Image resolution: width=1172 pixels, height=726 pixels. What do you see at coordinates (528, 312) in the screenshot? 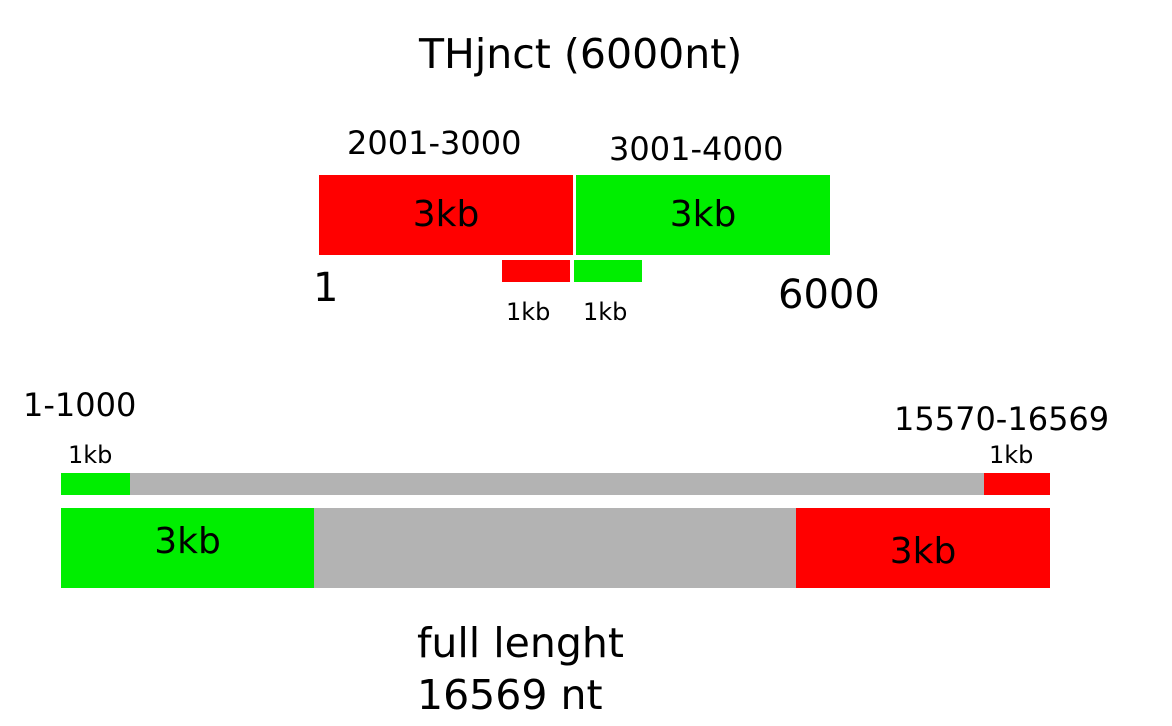
I see `segment-red-label: 1kb` at bounding box center [528, 312].